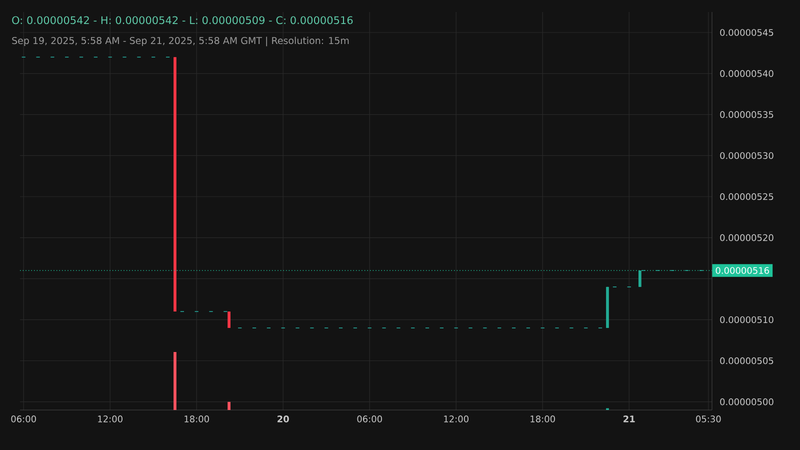 The image size is (800, 450). Describe the element at coordinates (283, 419) in the screenshot. I see `x-tick-label: 20` at that location.